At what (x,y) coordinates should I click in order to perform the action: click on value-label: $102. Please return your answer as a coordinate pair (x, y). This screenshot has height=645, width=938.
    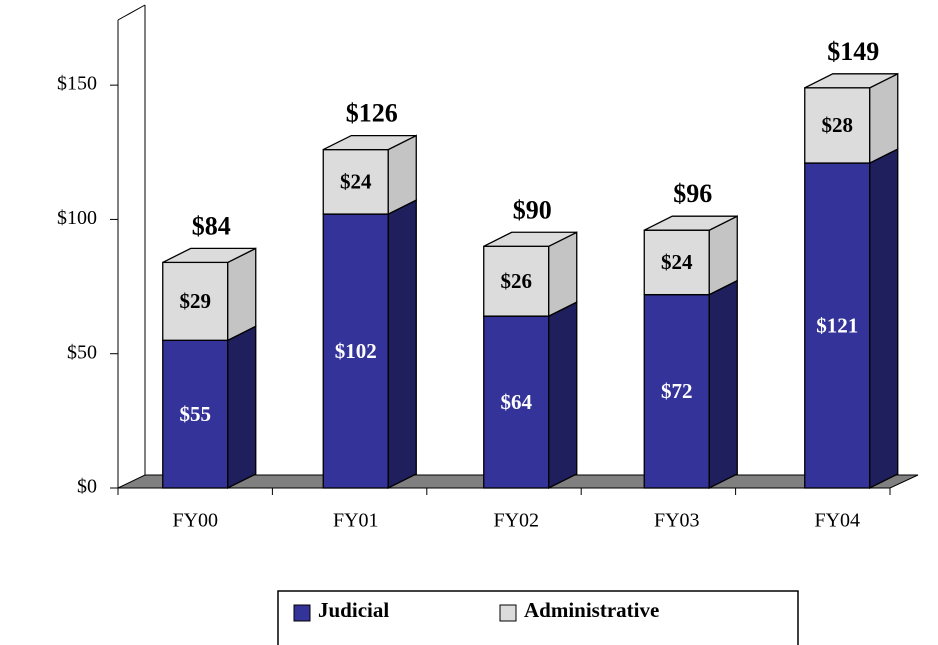
    Looking at the image, I should click on (356, 351).